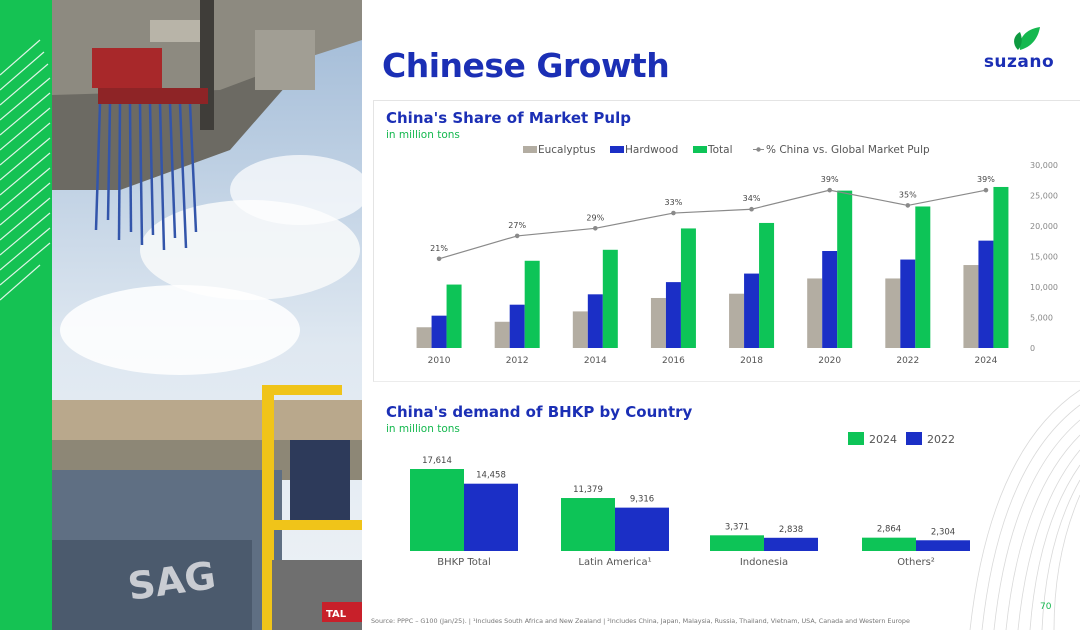 This screenshot has width=1080, height=630. Describe the element at coordinates (1044, 226) in the screenshot. I see `y-tick-label: 20,000` at that location.